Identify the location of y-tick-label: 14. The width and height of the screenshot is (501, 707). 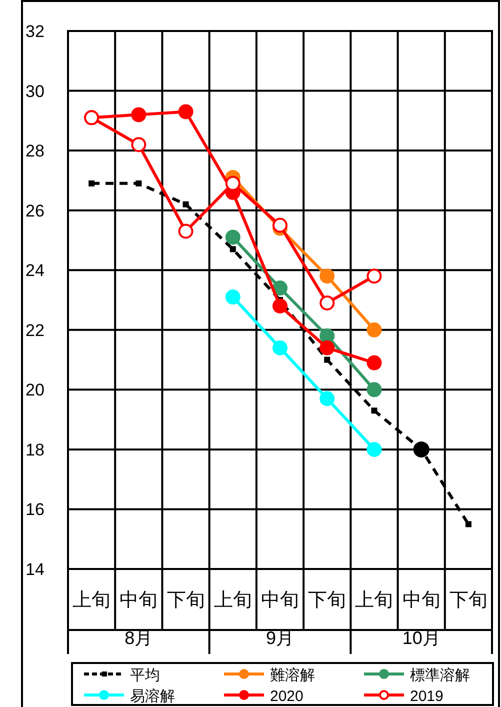
(35, 569).